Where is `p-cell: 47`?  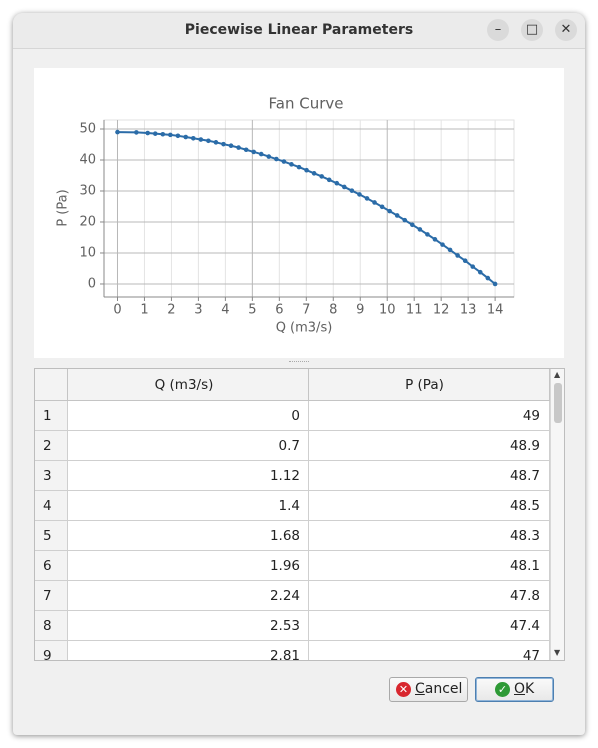
p-cell: 47 is located at coordinates (429, 650).